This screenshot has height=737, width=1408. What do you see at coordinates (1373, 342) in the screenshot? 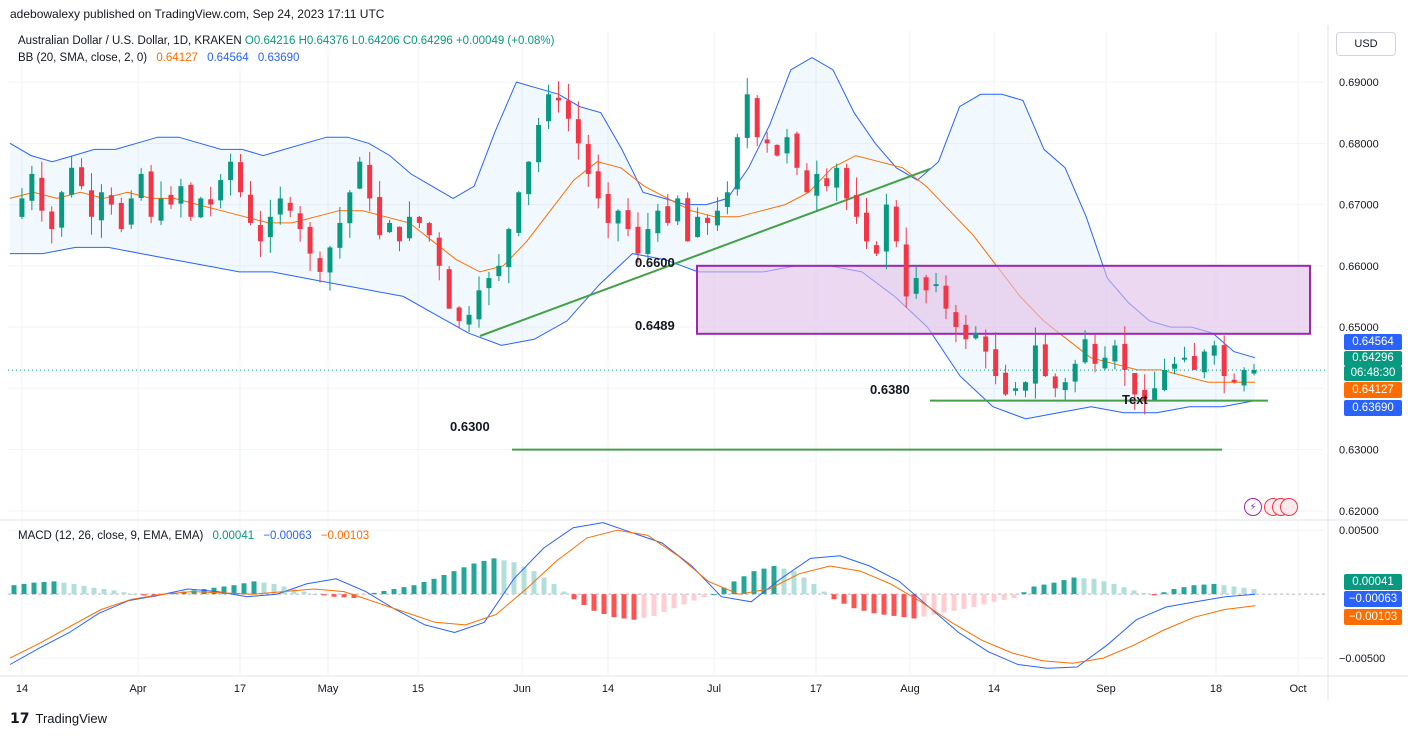
I see `bb-upper-tag: 0.64564` at bounding box center [1373, 342].